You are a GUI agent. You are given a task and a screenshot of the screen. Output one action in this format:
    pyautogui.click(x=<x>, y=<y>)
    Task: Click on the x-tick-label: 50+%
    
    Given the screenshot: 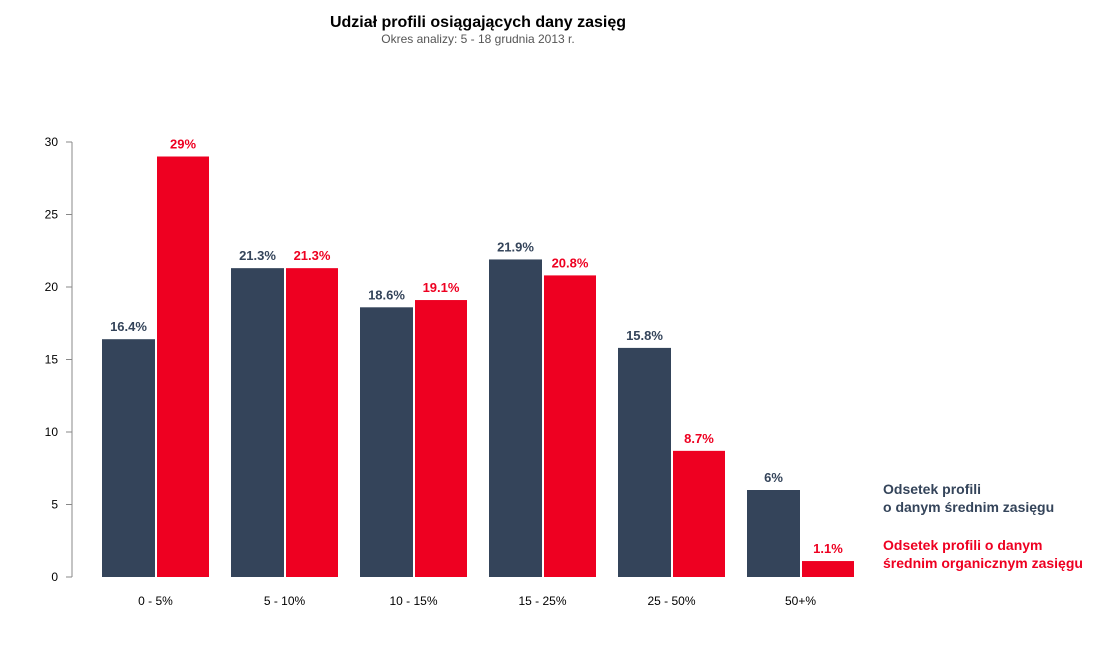 What is the action you would take?
    pyautogui.click(x=800, y=601)
    